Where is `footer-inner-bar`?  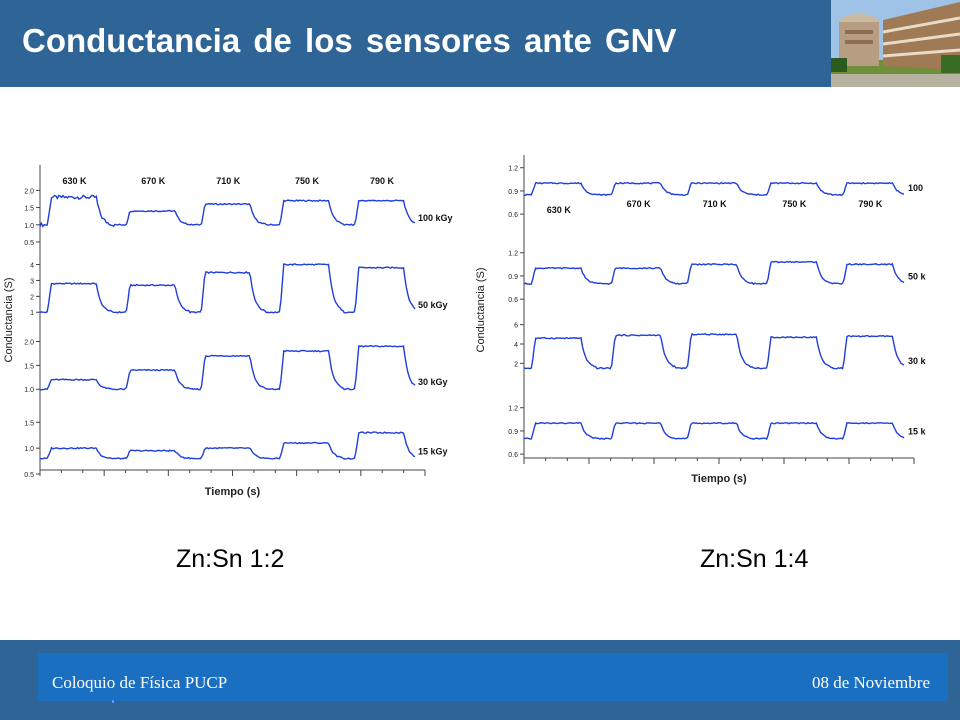
footer-inner-bar is located at coordinates (493, 677).